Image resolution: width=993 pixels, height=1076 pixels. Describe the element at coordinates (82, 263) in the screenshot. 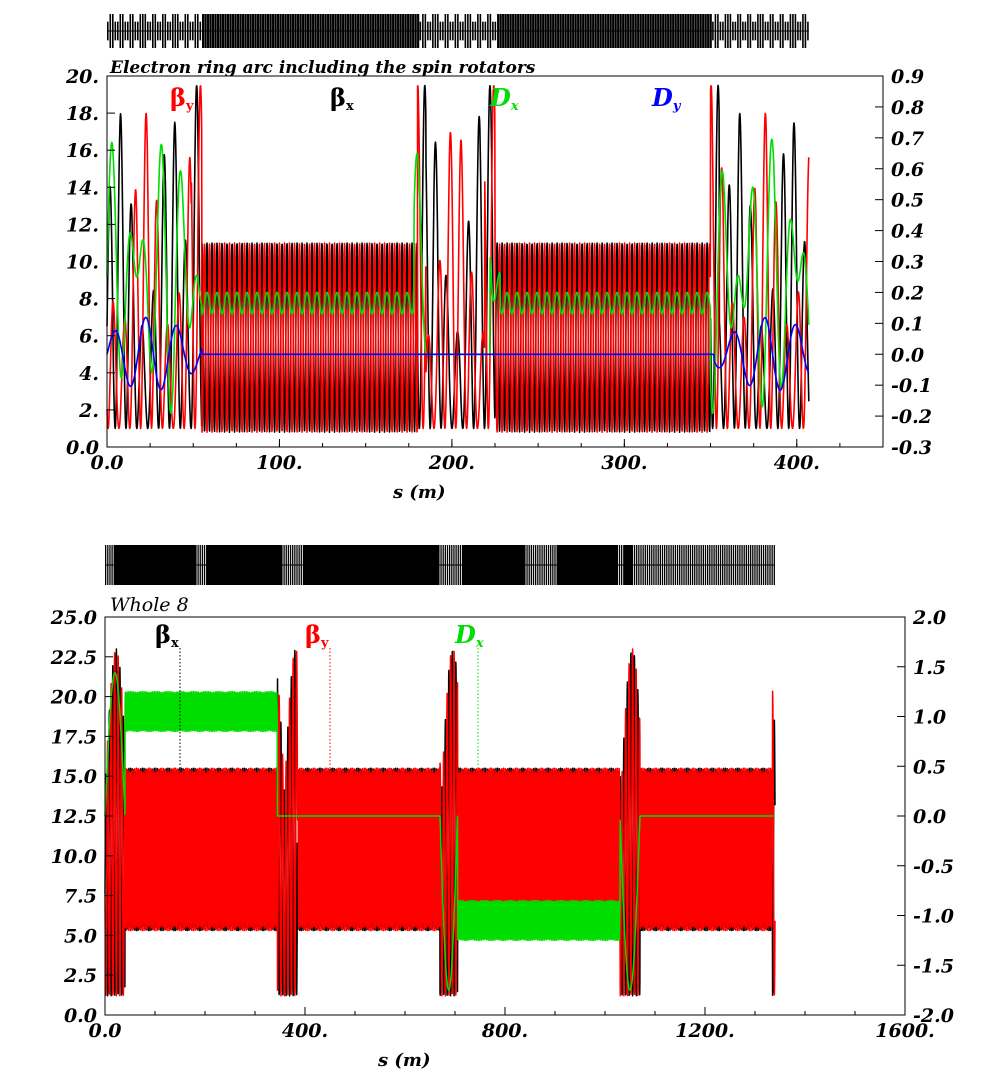

I see `y-left-tick-label: 10.` at that location.